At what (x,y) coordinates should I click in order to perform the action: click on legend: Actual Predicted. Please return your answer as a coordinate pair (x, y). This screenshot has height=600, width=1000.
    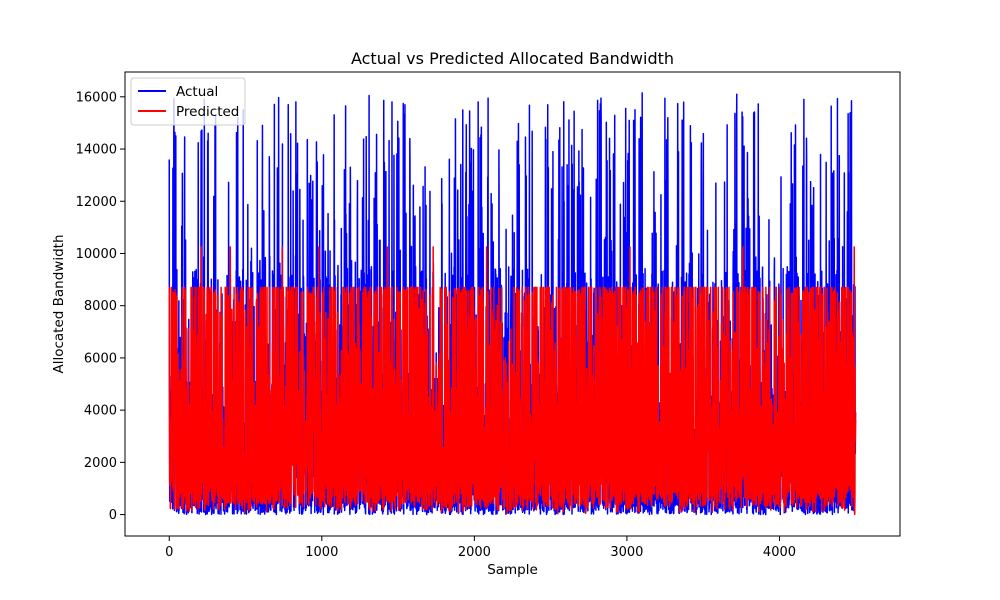
    Looking at the image, I should click on (188, 101).